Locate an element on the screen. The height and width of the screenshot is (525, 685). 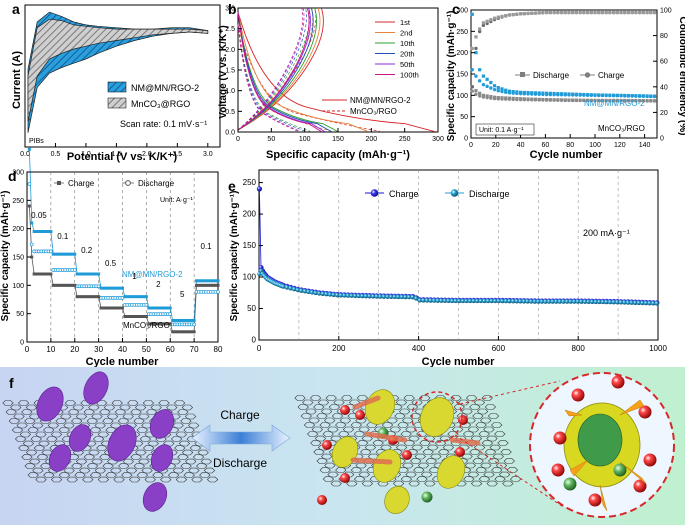
b-xtick-label: 300 is located at coordinates (438, 139).